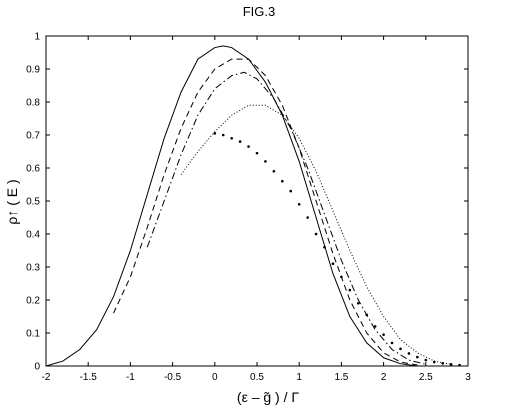 The width and height of the screenshot is (526, 409). What do you see at coordinates (33, 268) in the screenshot?
I see `y-tick-label: 0.3` at bounding box center [33, 268].